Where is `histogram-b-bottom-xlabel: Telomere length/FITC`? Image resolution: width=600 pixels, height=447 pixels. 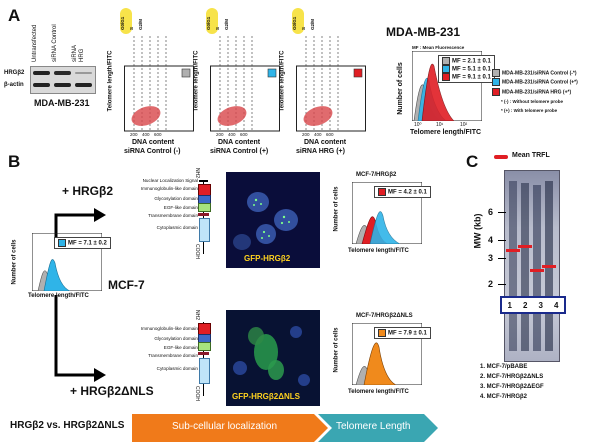 histogram-b-bottom-xlabel: Telomere length/FITC is located at coordinates (378, 392).